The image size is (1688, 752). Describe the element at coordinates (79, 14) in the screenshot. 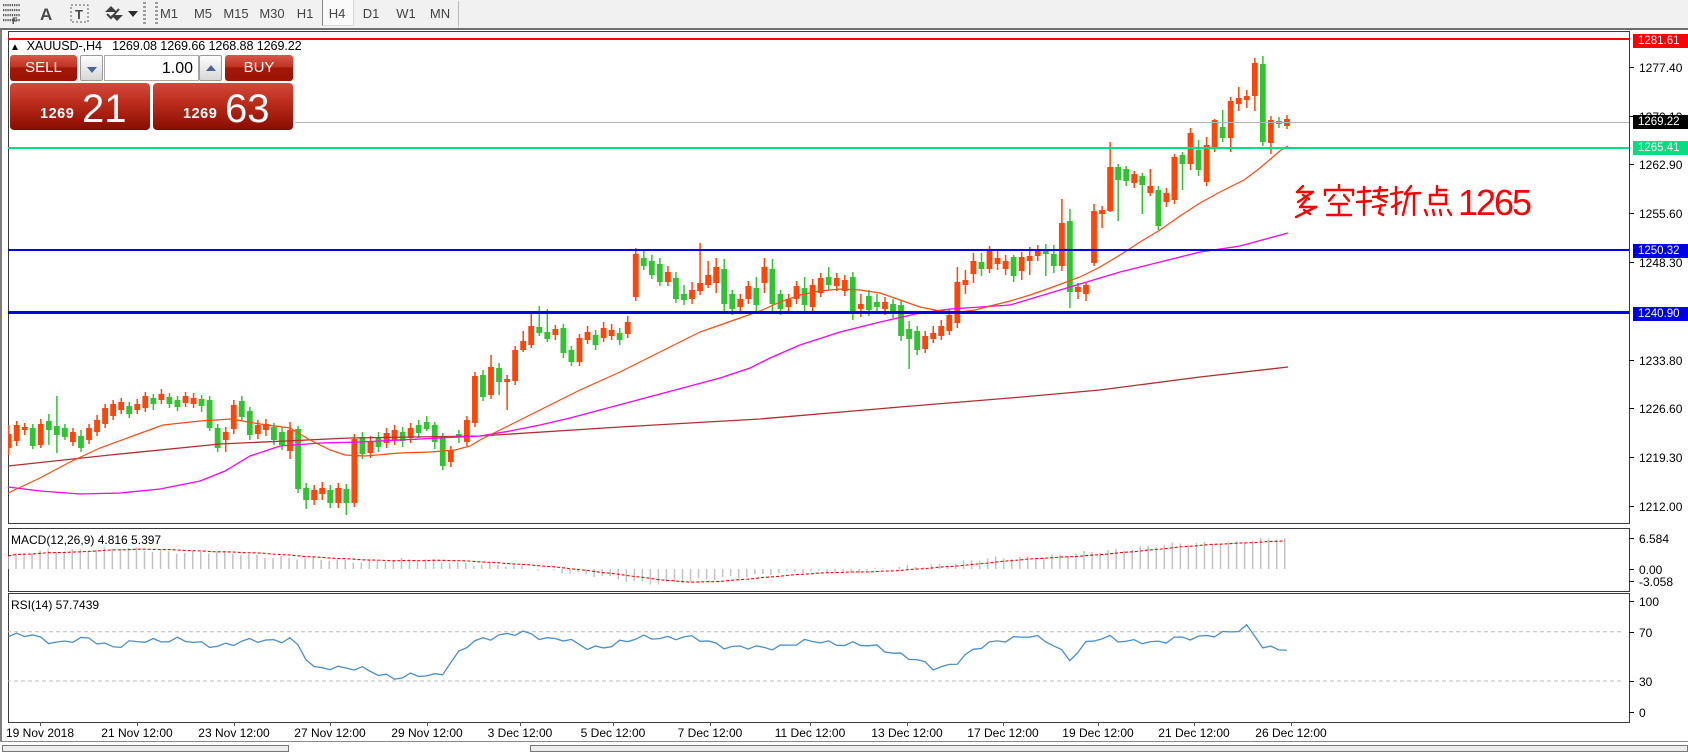

I see `svg-text: T` at that location.